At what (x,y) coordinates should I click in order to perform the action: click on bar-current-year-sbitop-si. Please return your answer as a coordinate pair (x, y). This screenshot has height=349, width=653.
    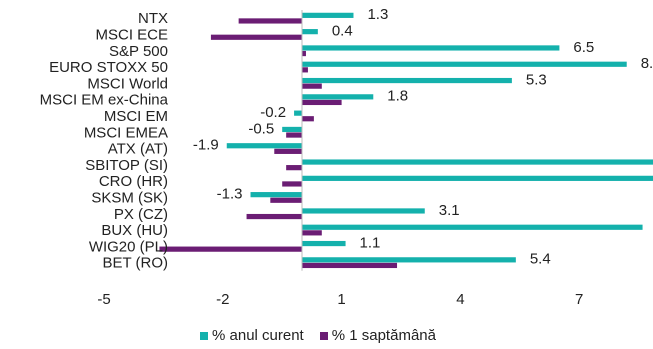
    Looking at the image, I should click on (477, 162).